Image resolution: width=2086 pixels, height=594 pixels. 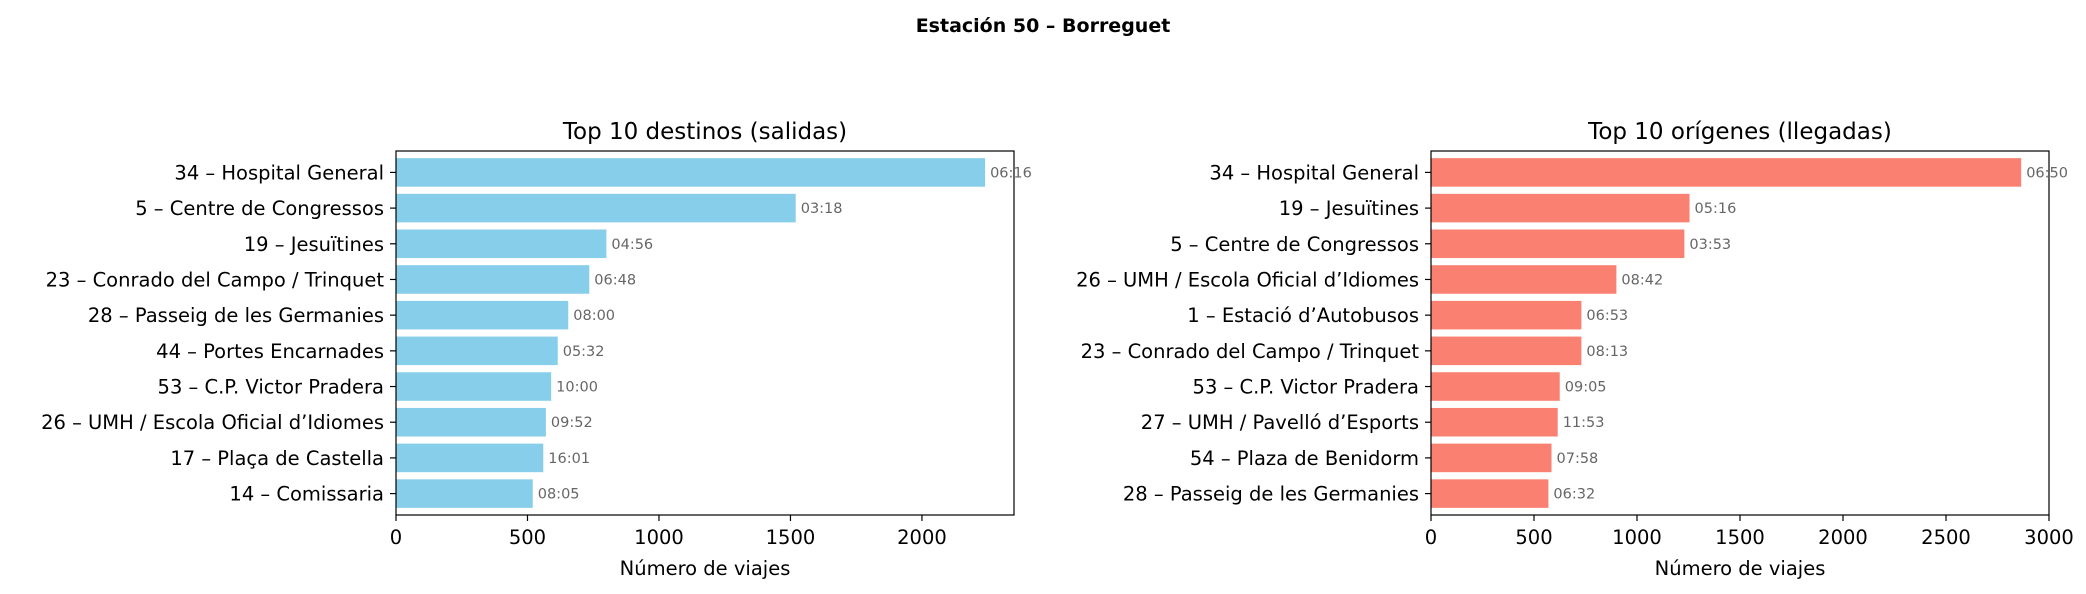 I want to click on category-label-destinos-5: 28 – Passeig de les Germanies, so click(x=236, y=315).